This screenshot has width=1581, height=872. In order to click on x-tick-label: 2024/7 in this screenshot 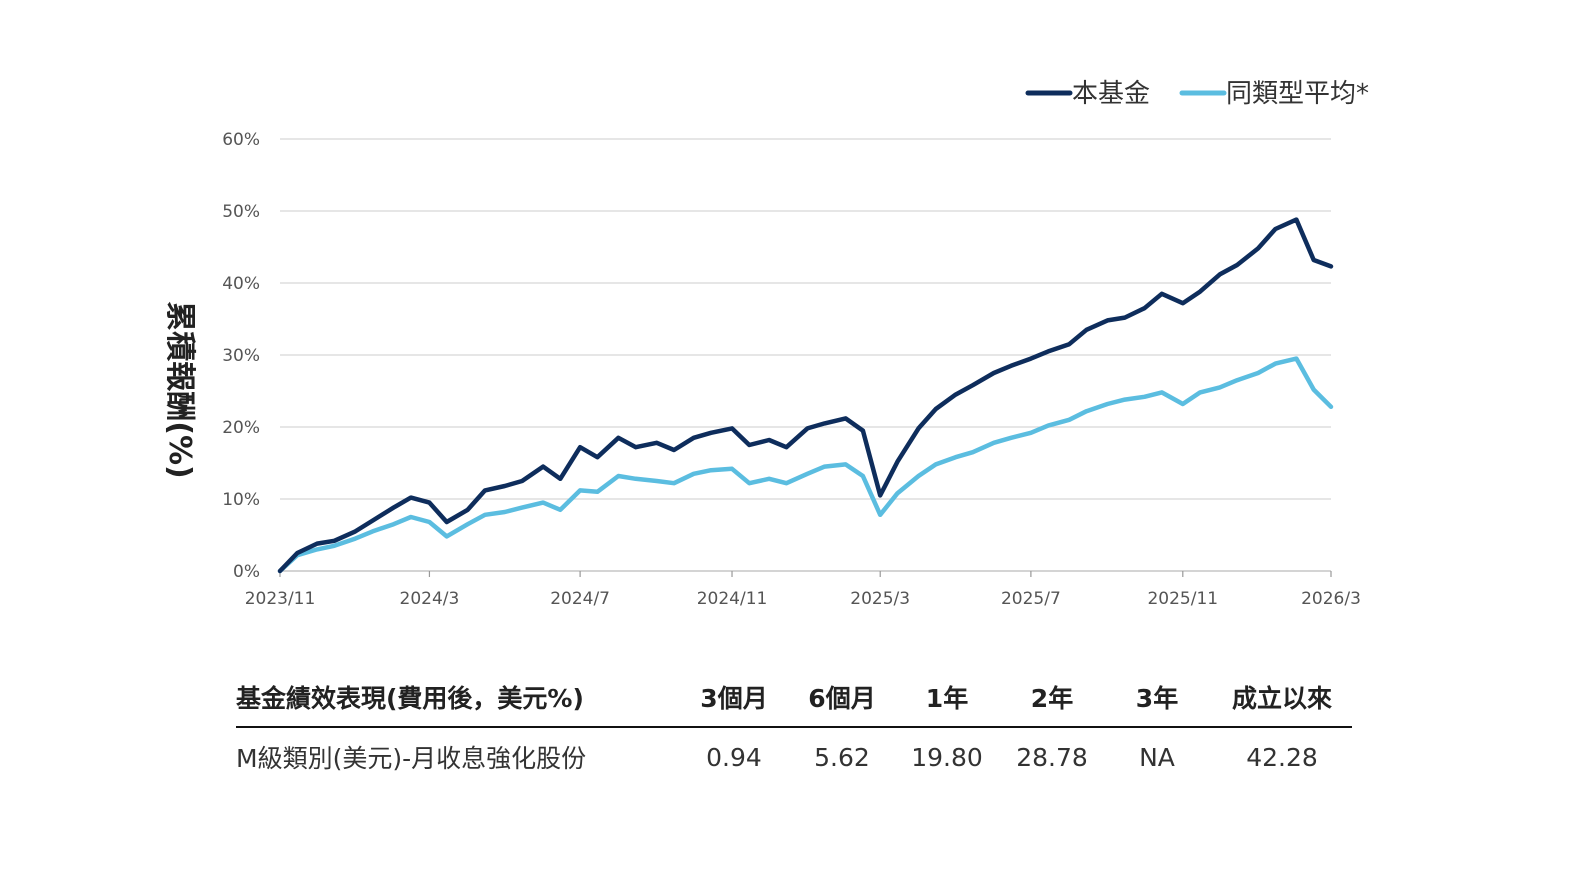, I will do `click(580, 599)`.